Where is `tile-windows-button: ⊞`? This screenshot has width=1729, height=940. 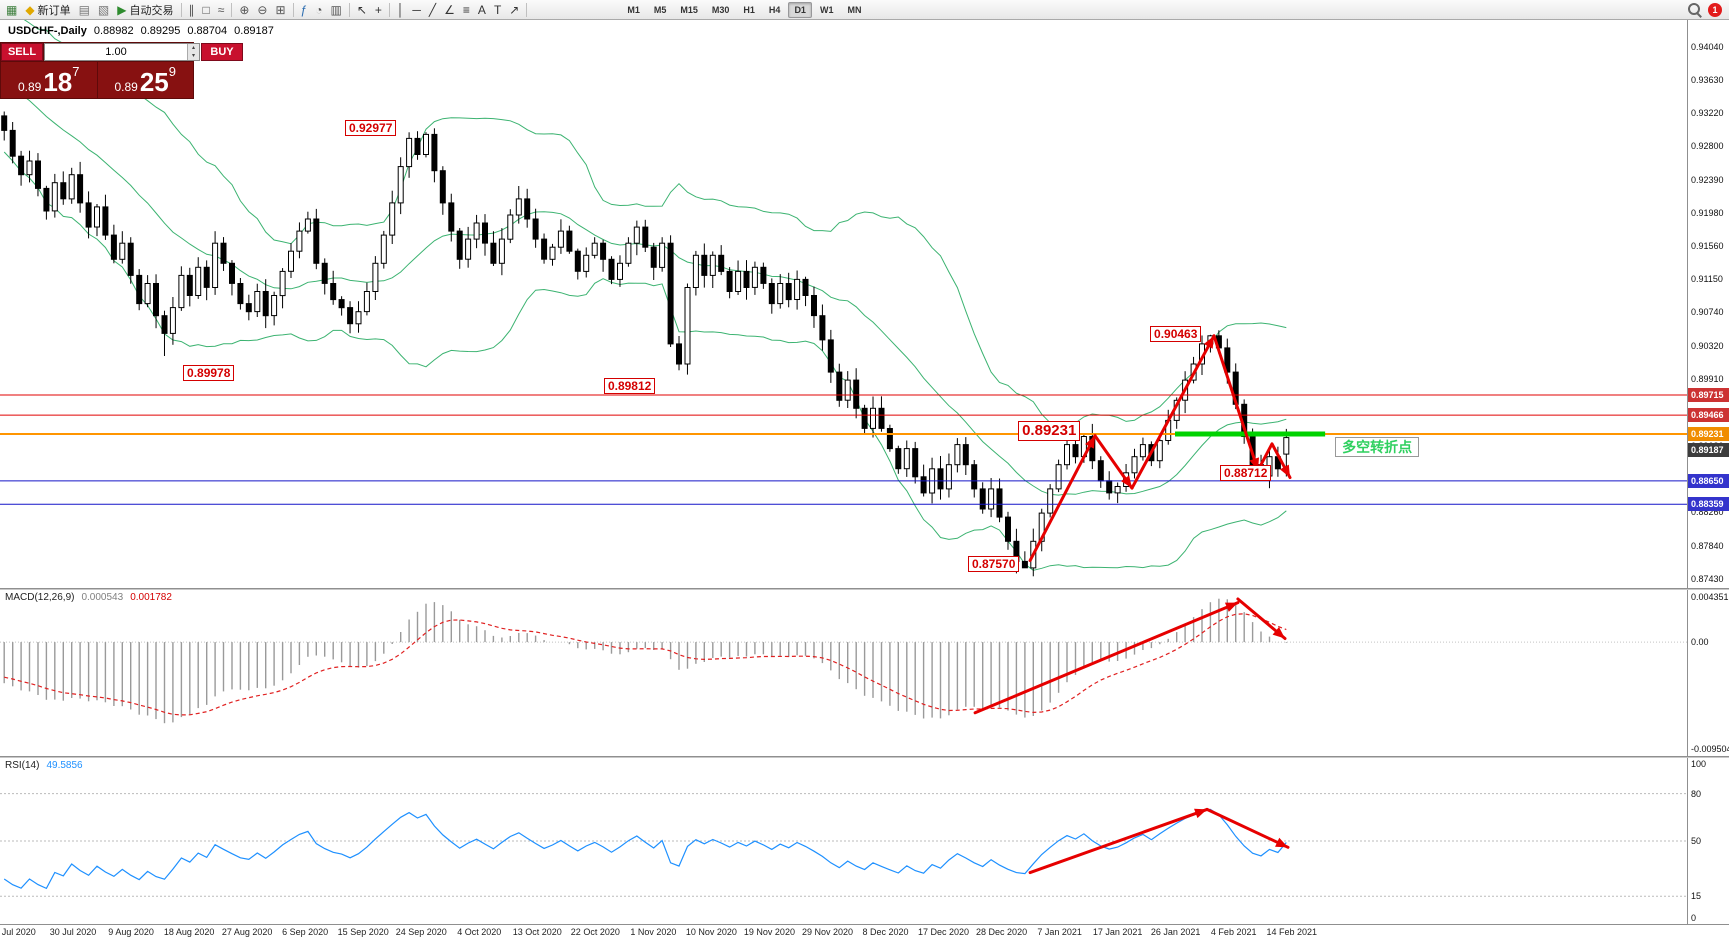 tile-windows-button: ⊞ is located at coordinates (280, 10).